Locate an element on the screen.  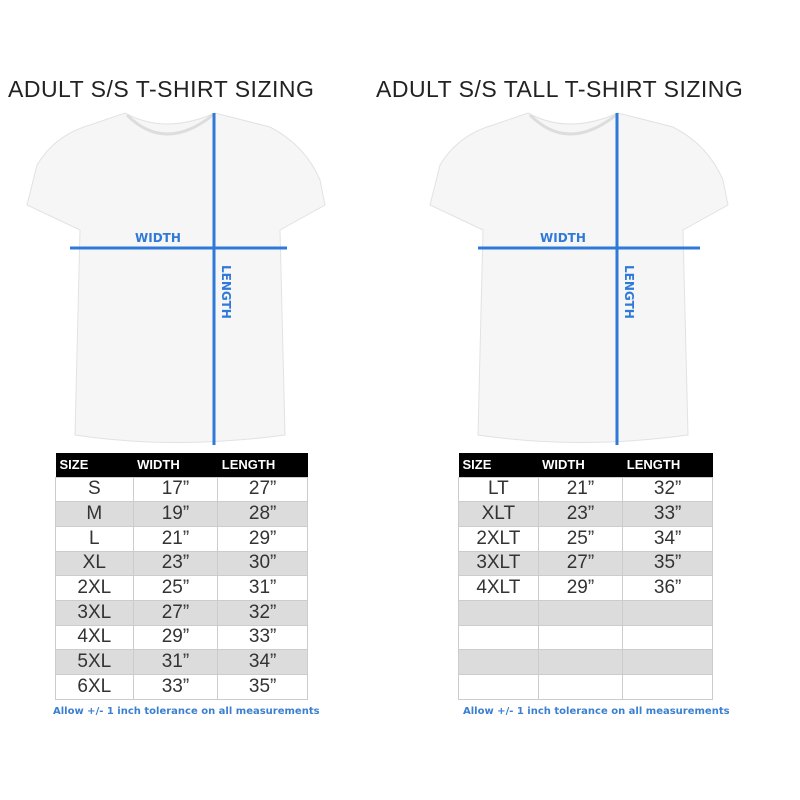
size-cell: XLT is located at coordinates (498, 514).